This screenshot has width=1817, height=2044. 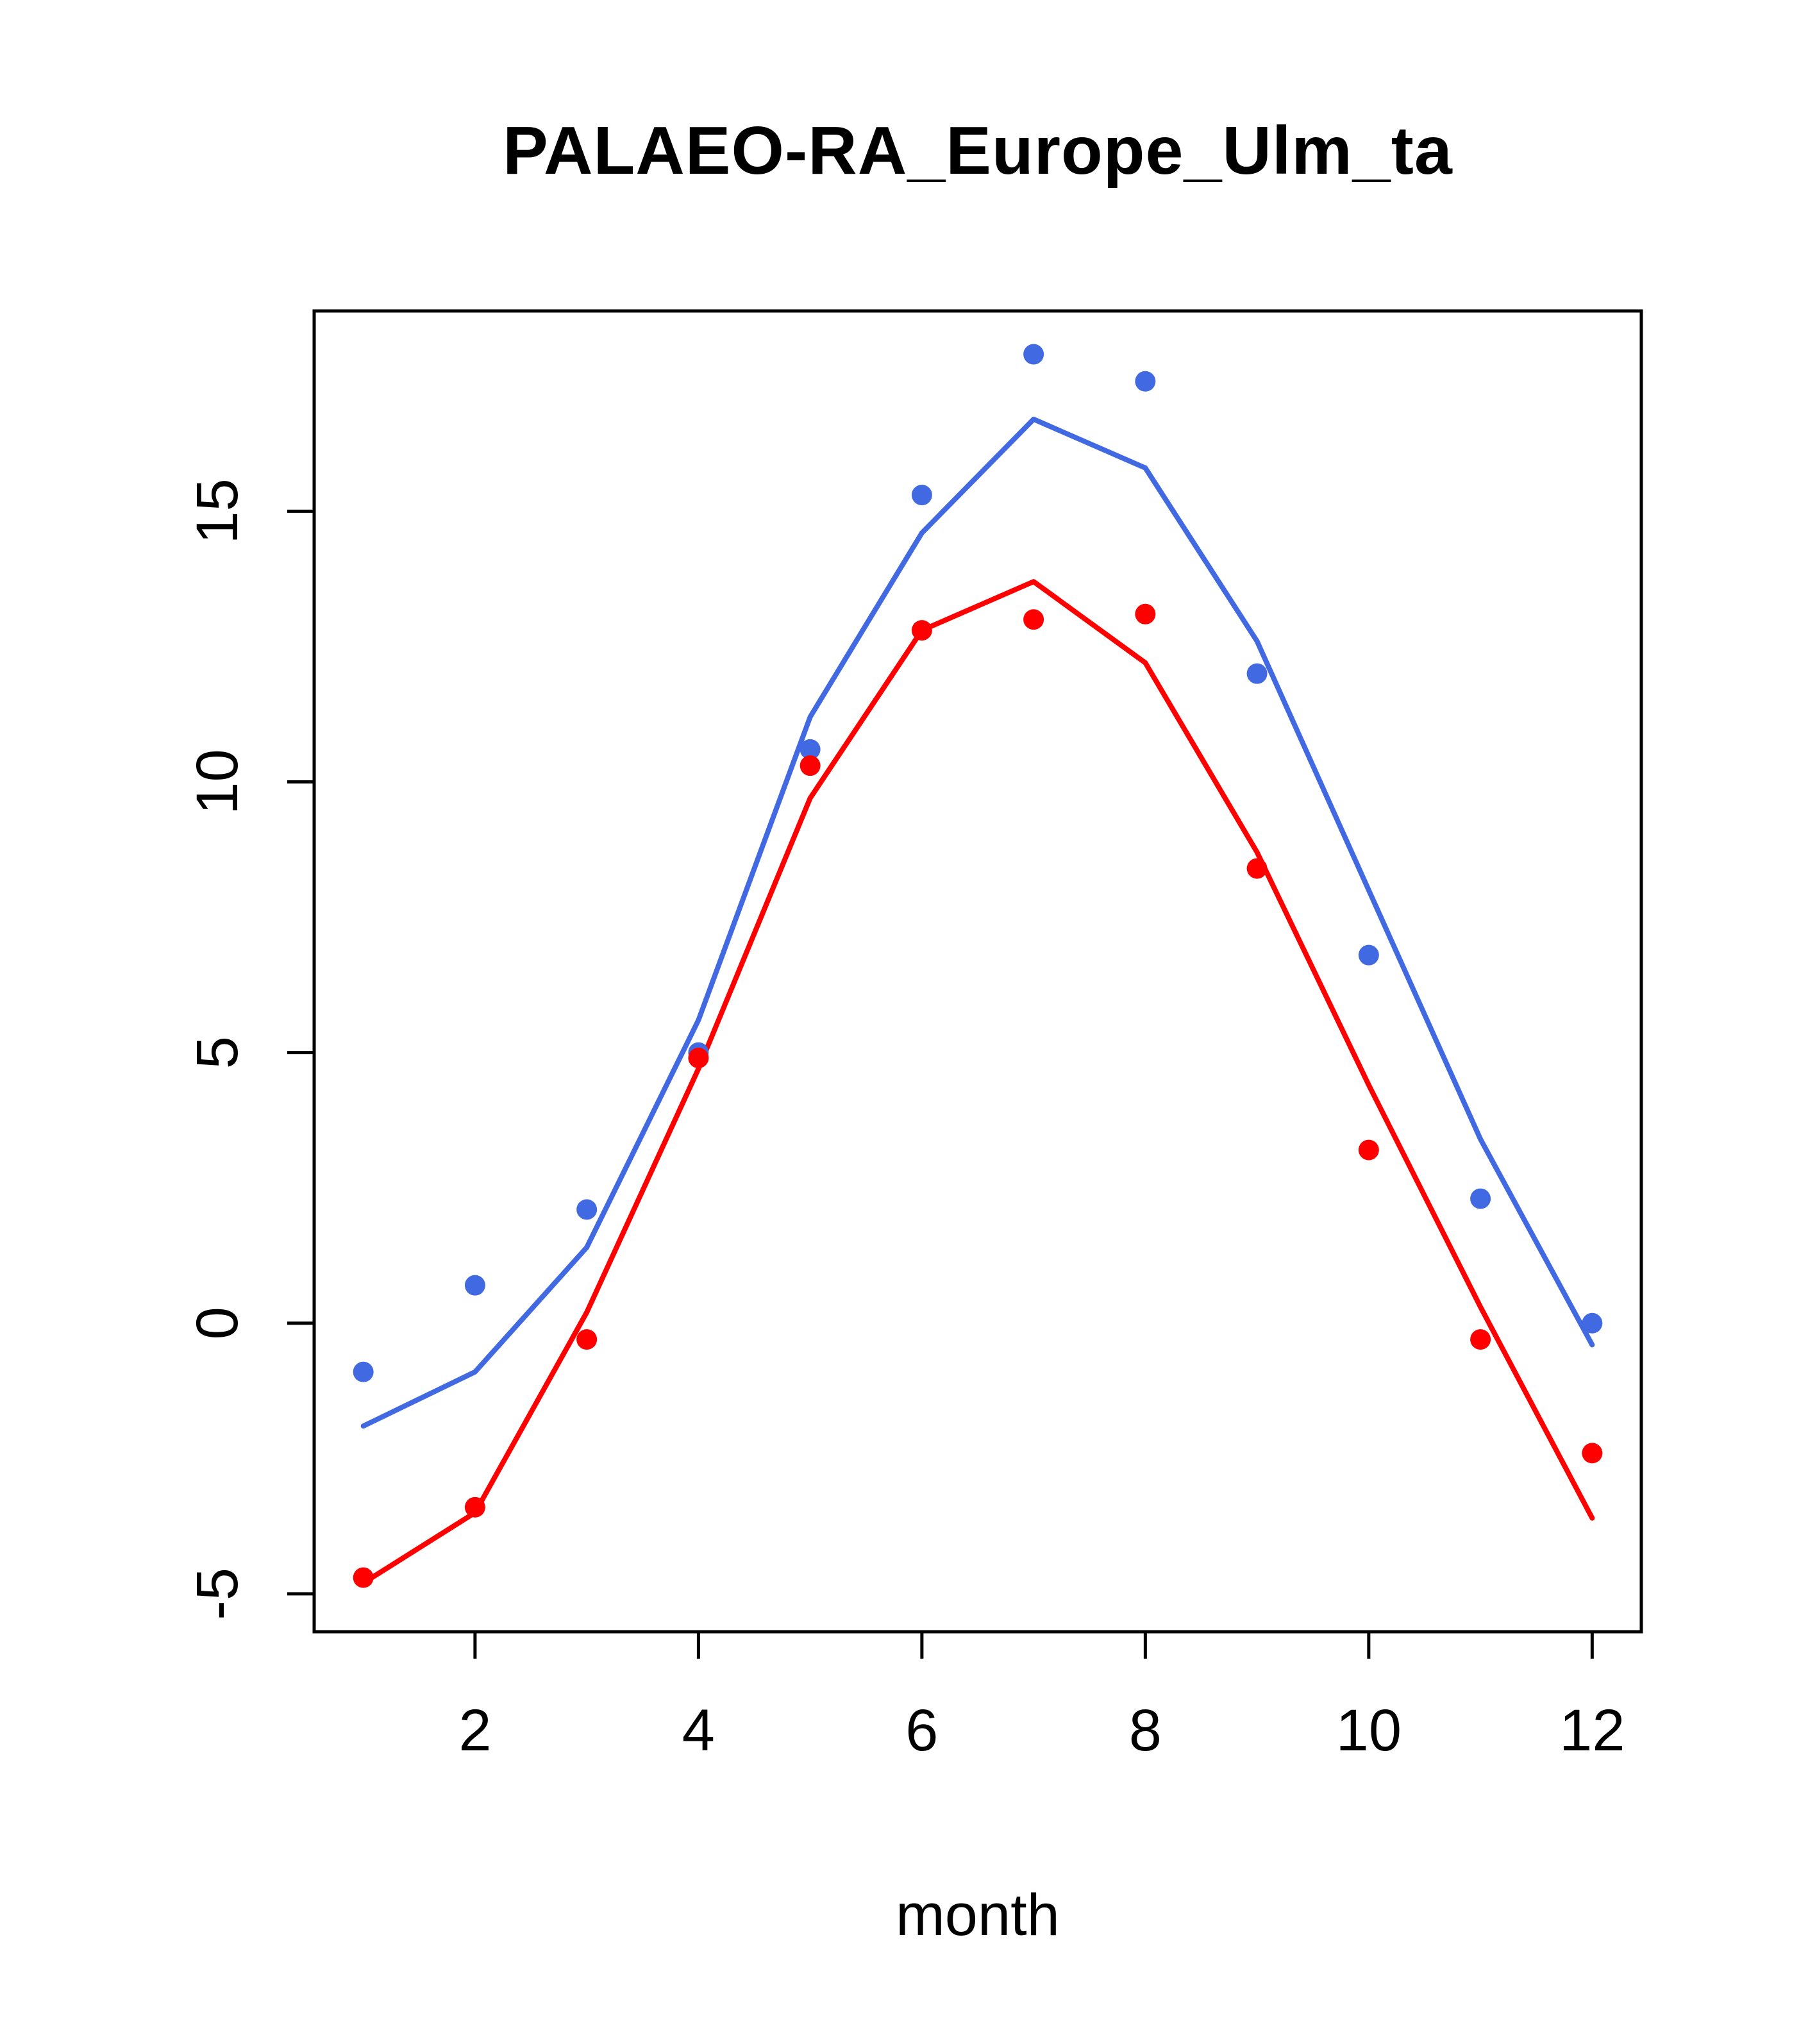 What do you see at coordinates (217, 1594) in the screenshot?
I see `y-tick-label: -5` at bounding box center [217, 1594].